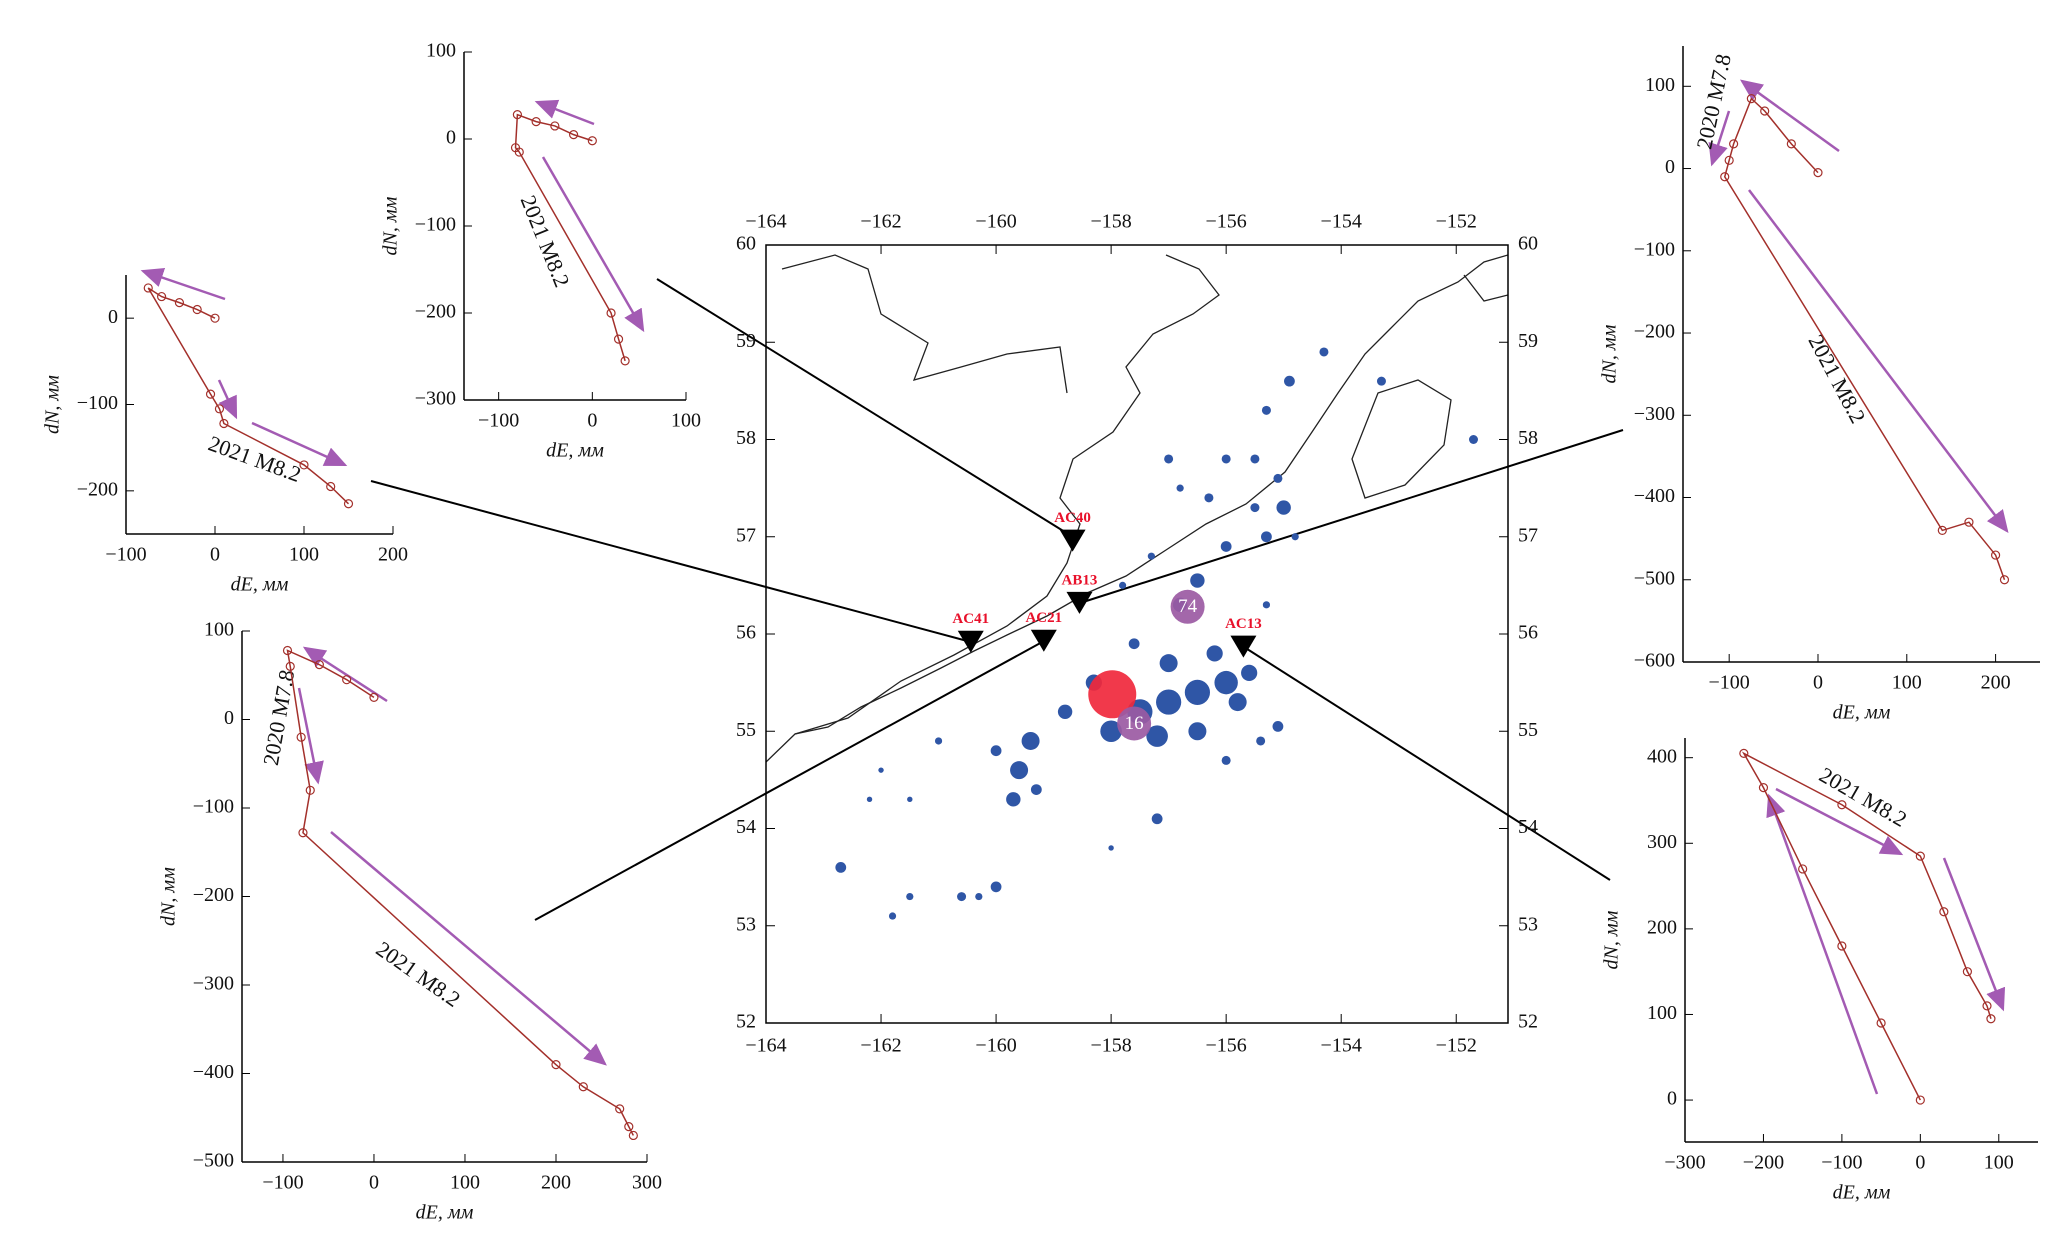 This screenshot has height=1258, width=2067. I want to click on event-label: 74, so click(1188, 606).